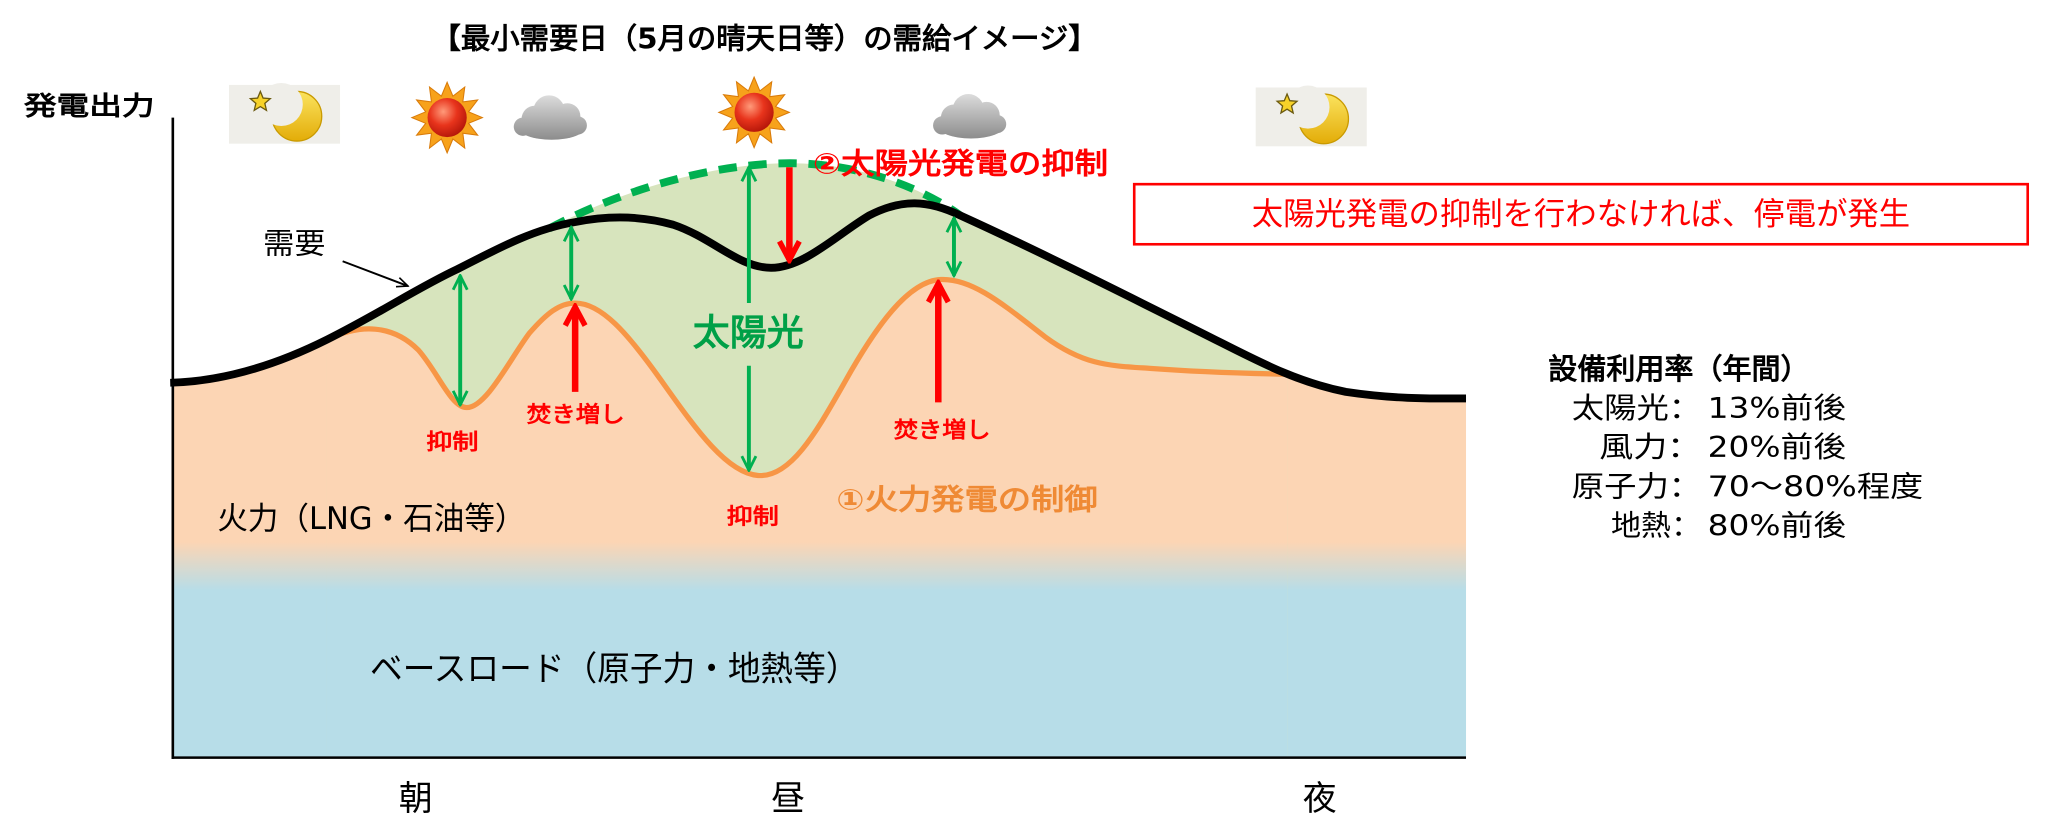 Image resolution: width=2049 pixels, height=836 pixels. What do you see at coordinates (452, 442) in the screenshot?
I see `suppress-label-morning: 抑制` at bounding box center [452, 442].